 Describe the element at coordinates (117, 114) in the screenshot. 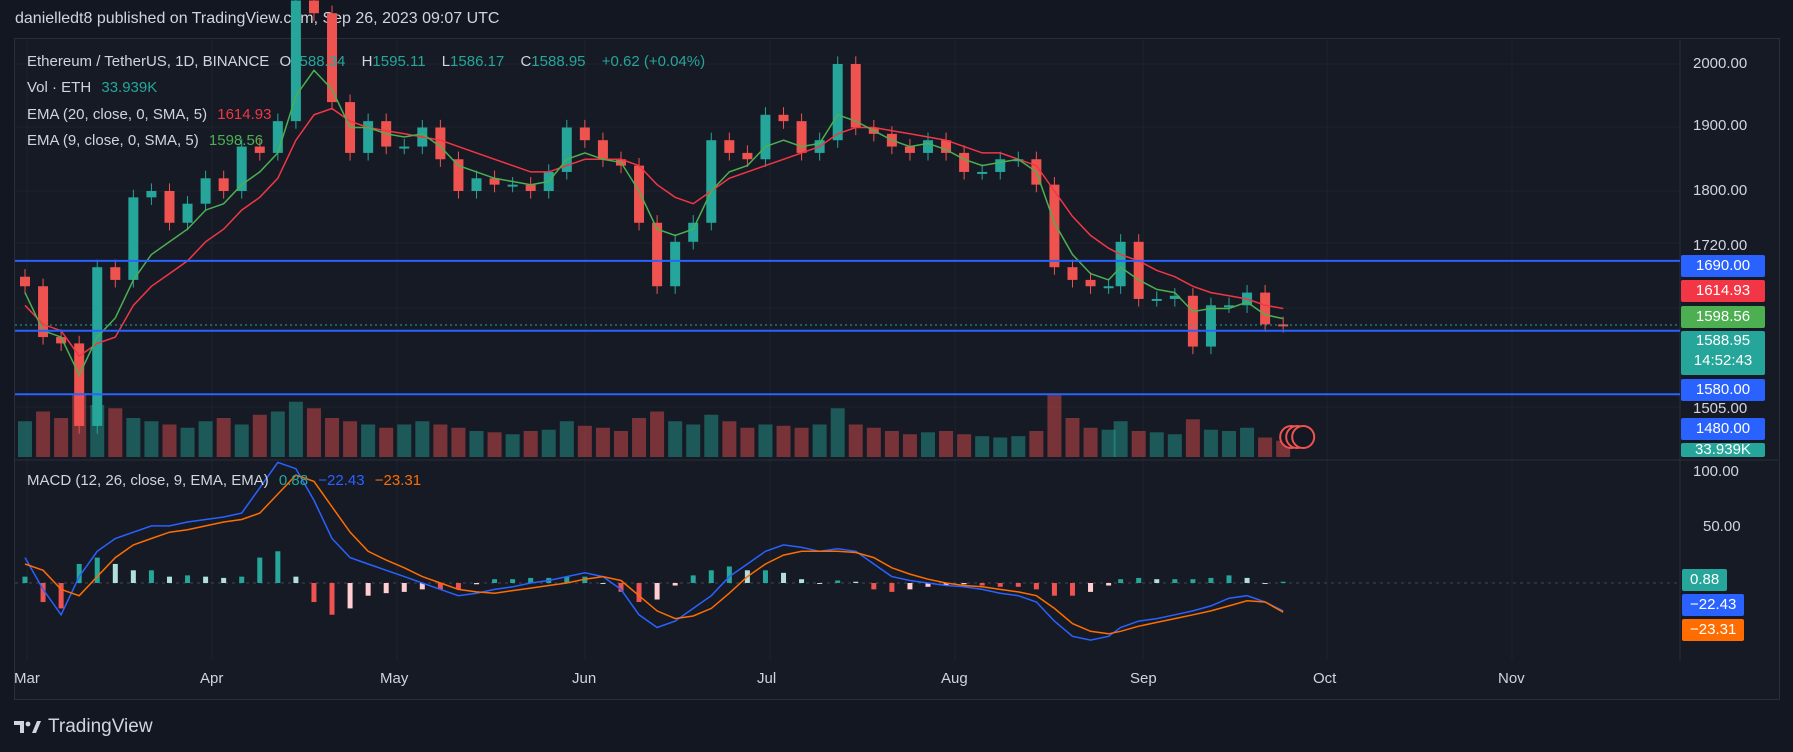

I see `ema20-label: EMA (20, close, 0, SMA, 5)` at that location.